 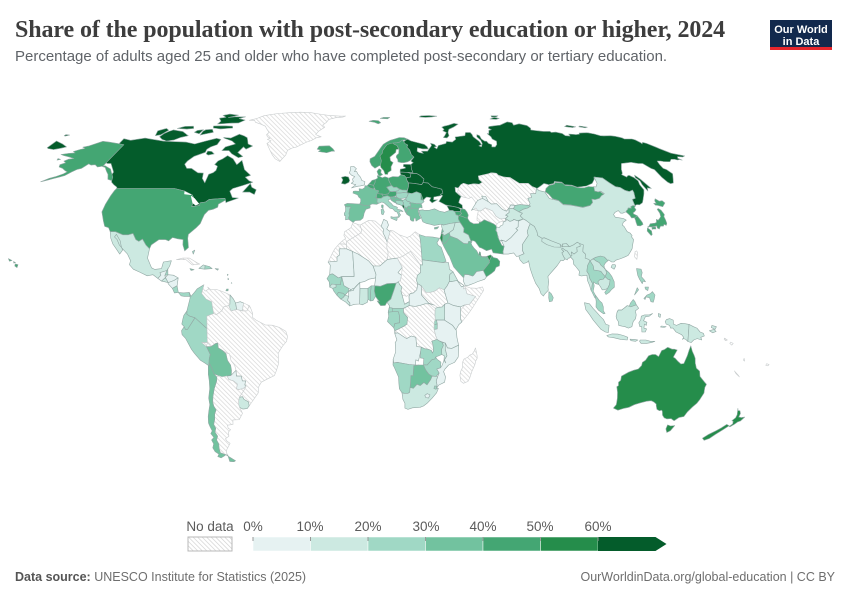 I want to click on svg-text: 40%, so click(x=482, y=526).